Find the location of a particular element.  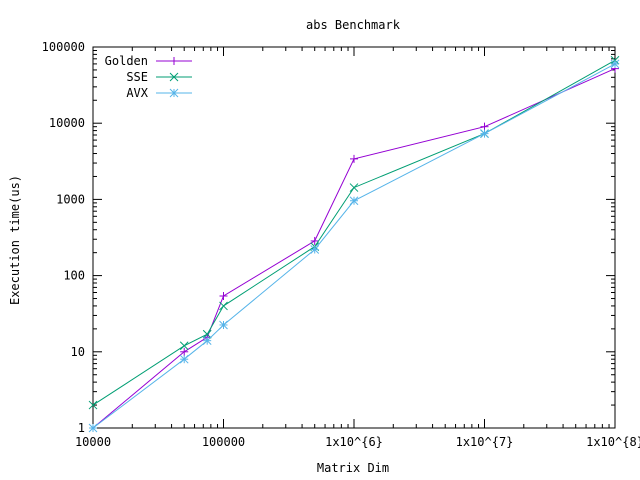

y-tick-label: 100000 is located at coordinates (63, 47).